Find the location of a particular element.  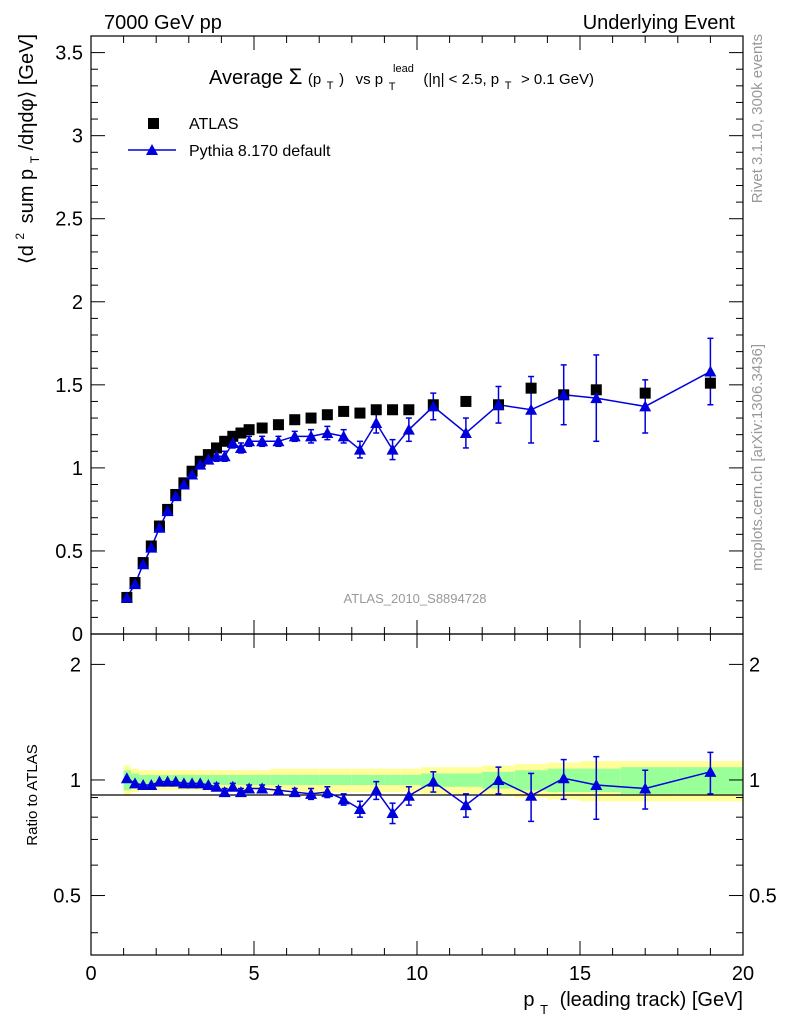

y-tick-label: 0.5 is located at coordinates (69, 552).